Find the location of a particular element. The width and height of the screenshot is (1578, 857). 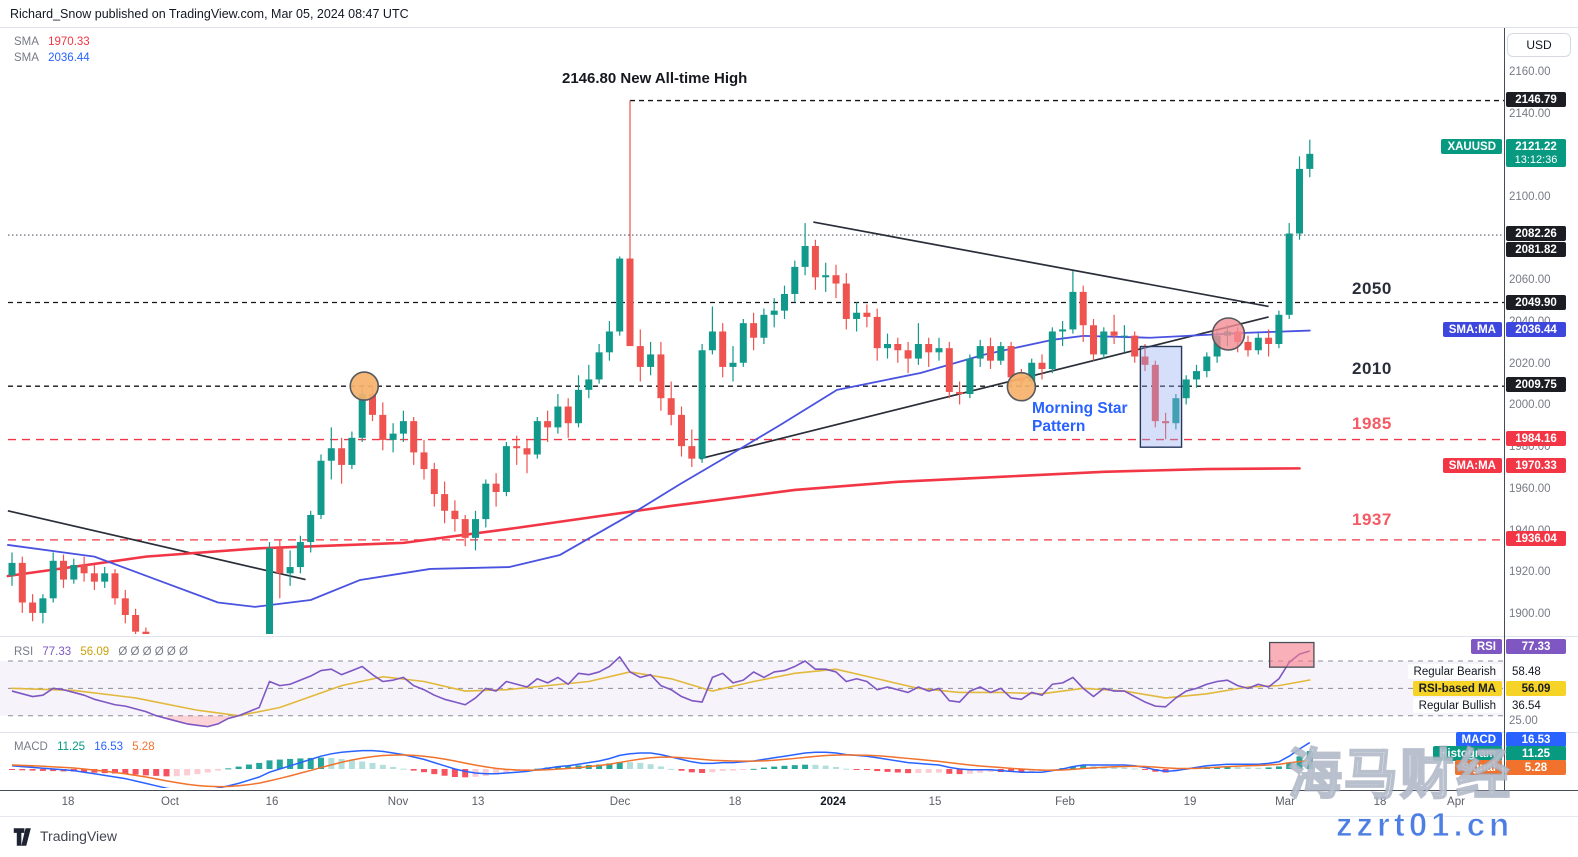

all-time-high-annotation: 2146.80 New All-time High is located at coordinates (655, 78).